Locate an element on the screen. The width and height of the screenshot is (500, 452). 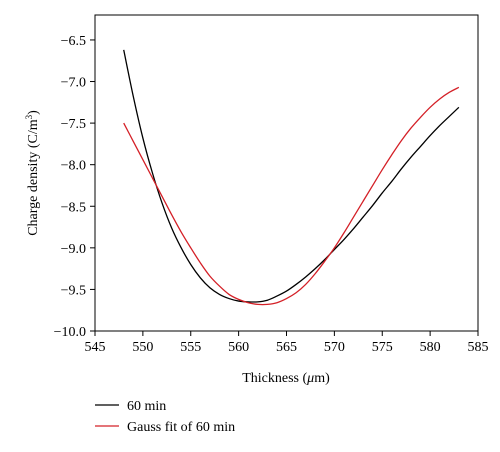
x-axis-label: Thickness (μm) is located at coordinates (286, 378).